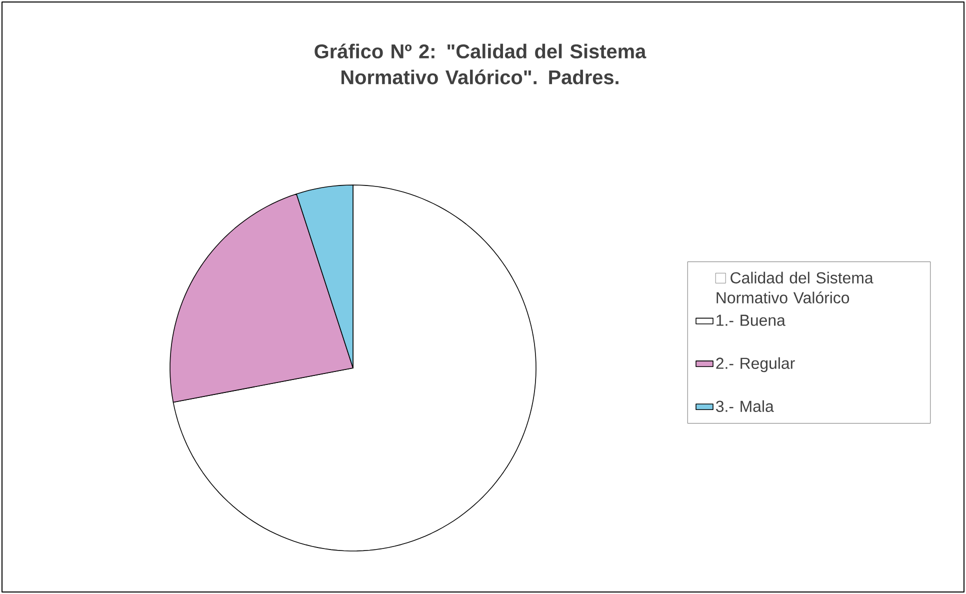 The image size is (966, 594). What do you see at coordinates (755, 364) in the screenshot?
I see `legend-label: 2.- Regular` at bounding box center [755, 364].